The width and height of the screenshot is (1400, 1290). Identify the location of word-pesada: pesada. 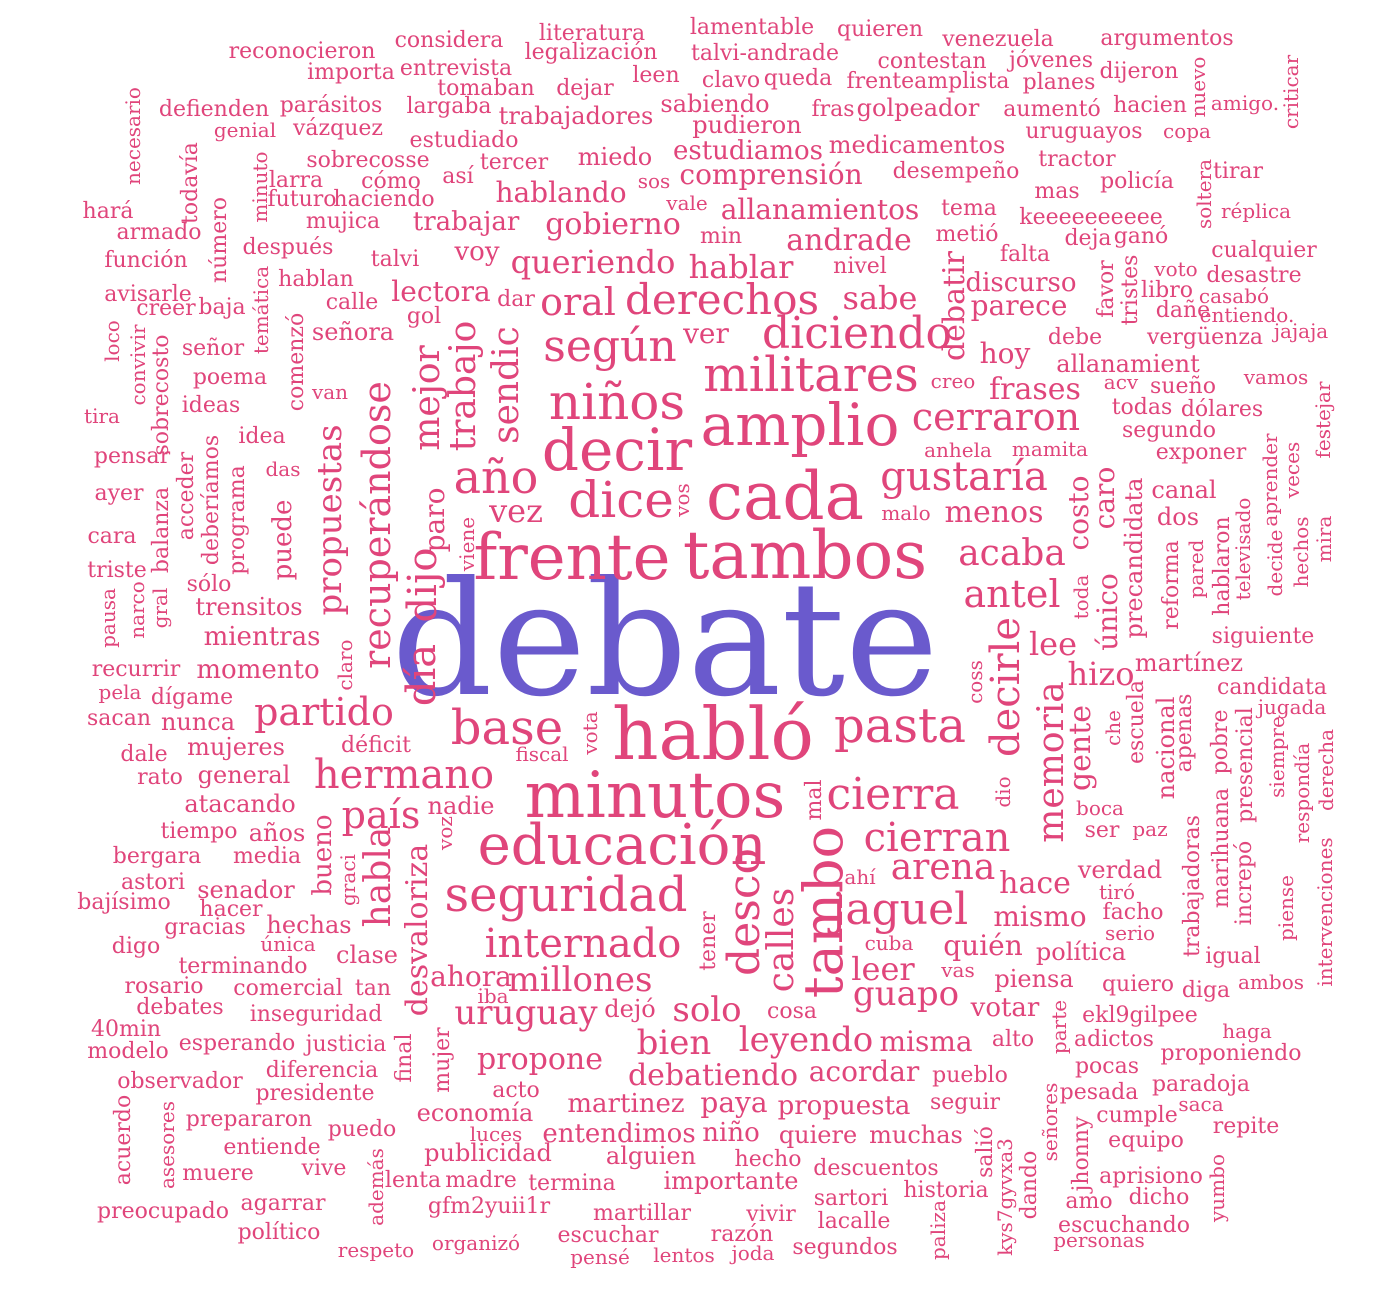
(1099, 1092).